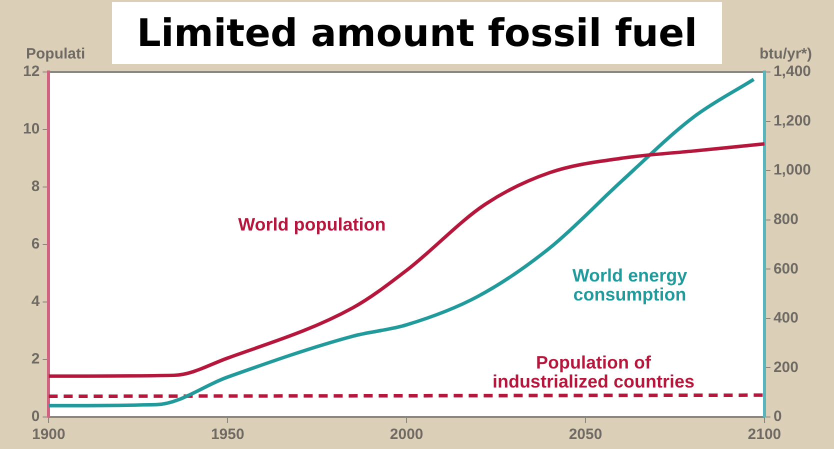  What do you see at coordinates (56, 54) in the screenshot?
I see `y-axis-title: Populati` at bounding box center [56, 54].